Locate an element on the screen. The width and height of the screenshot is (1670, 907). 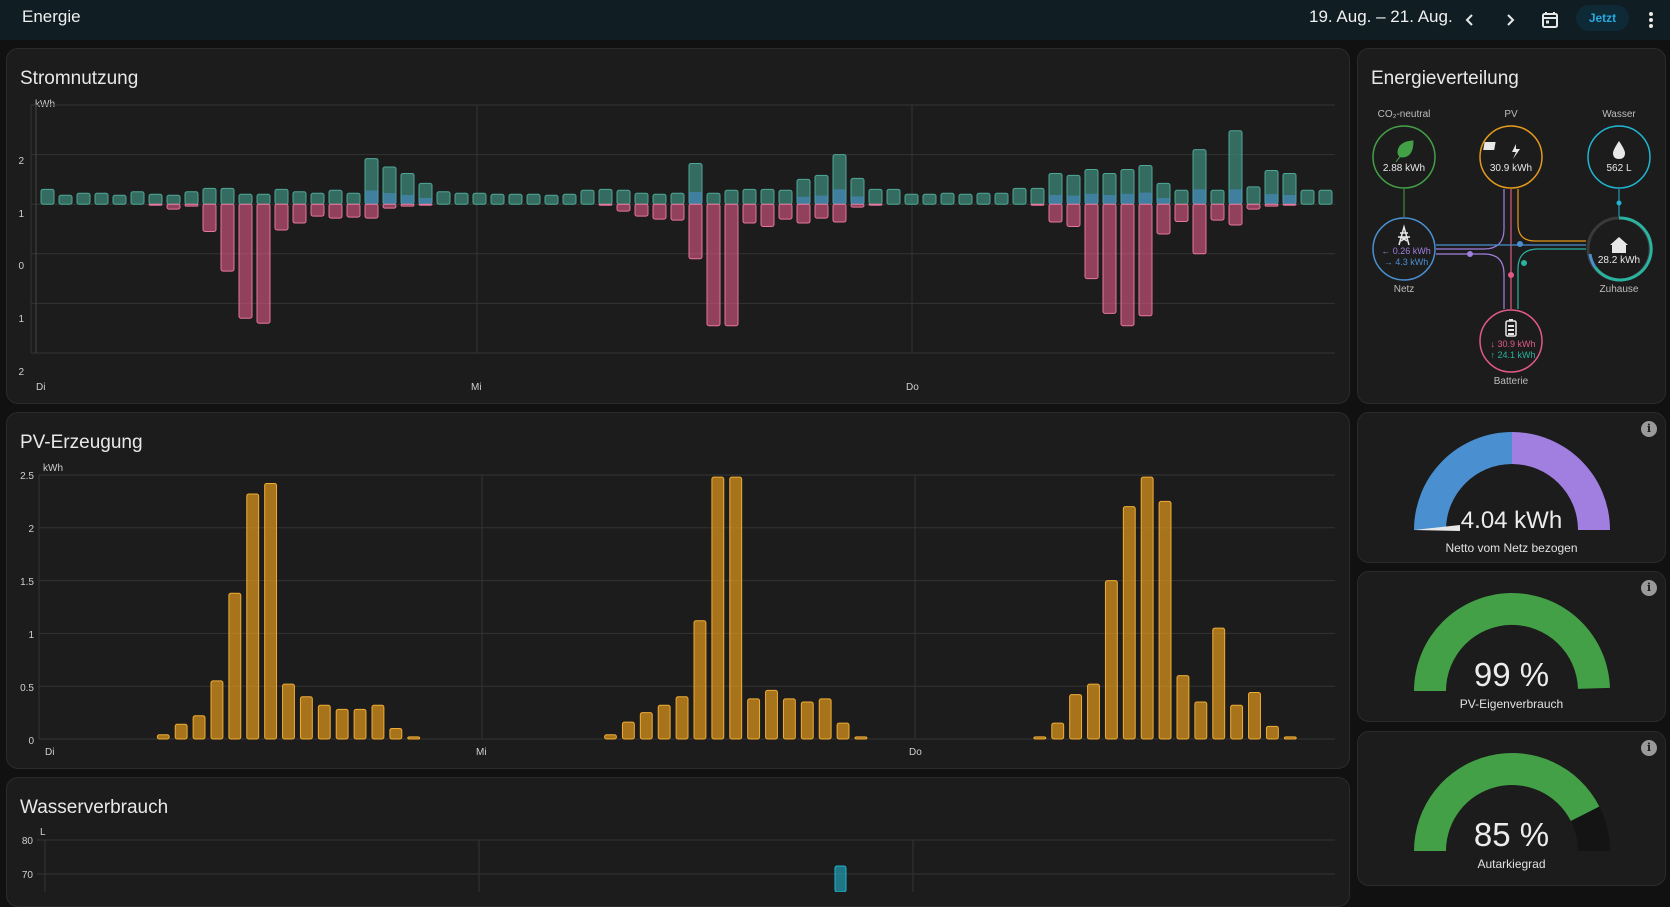
electricity-card-title: Stromnutzung is located at coordinates (79, 78).